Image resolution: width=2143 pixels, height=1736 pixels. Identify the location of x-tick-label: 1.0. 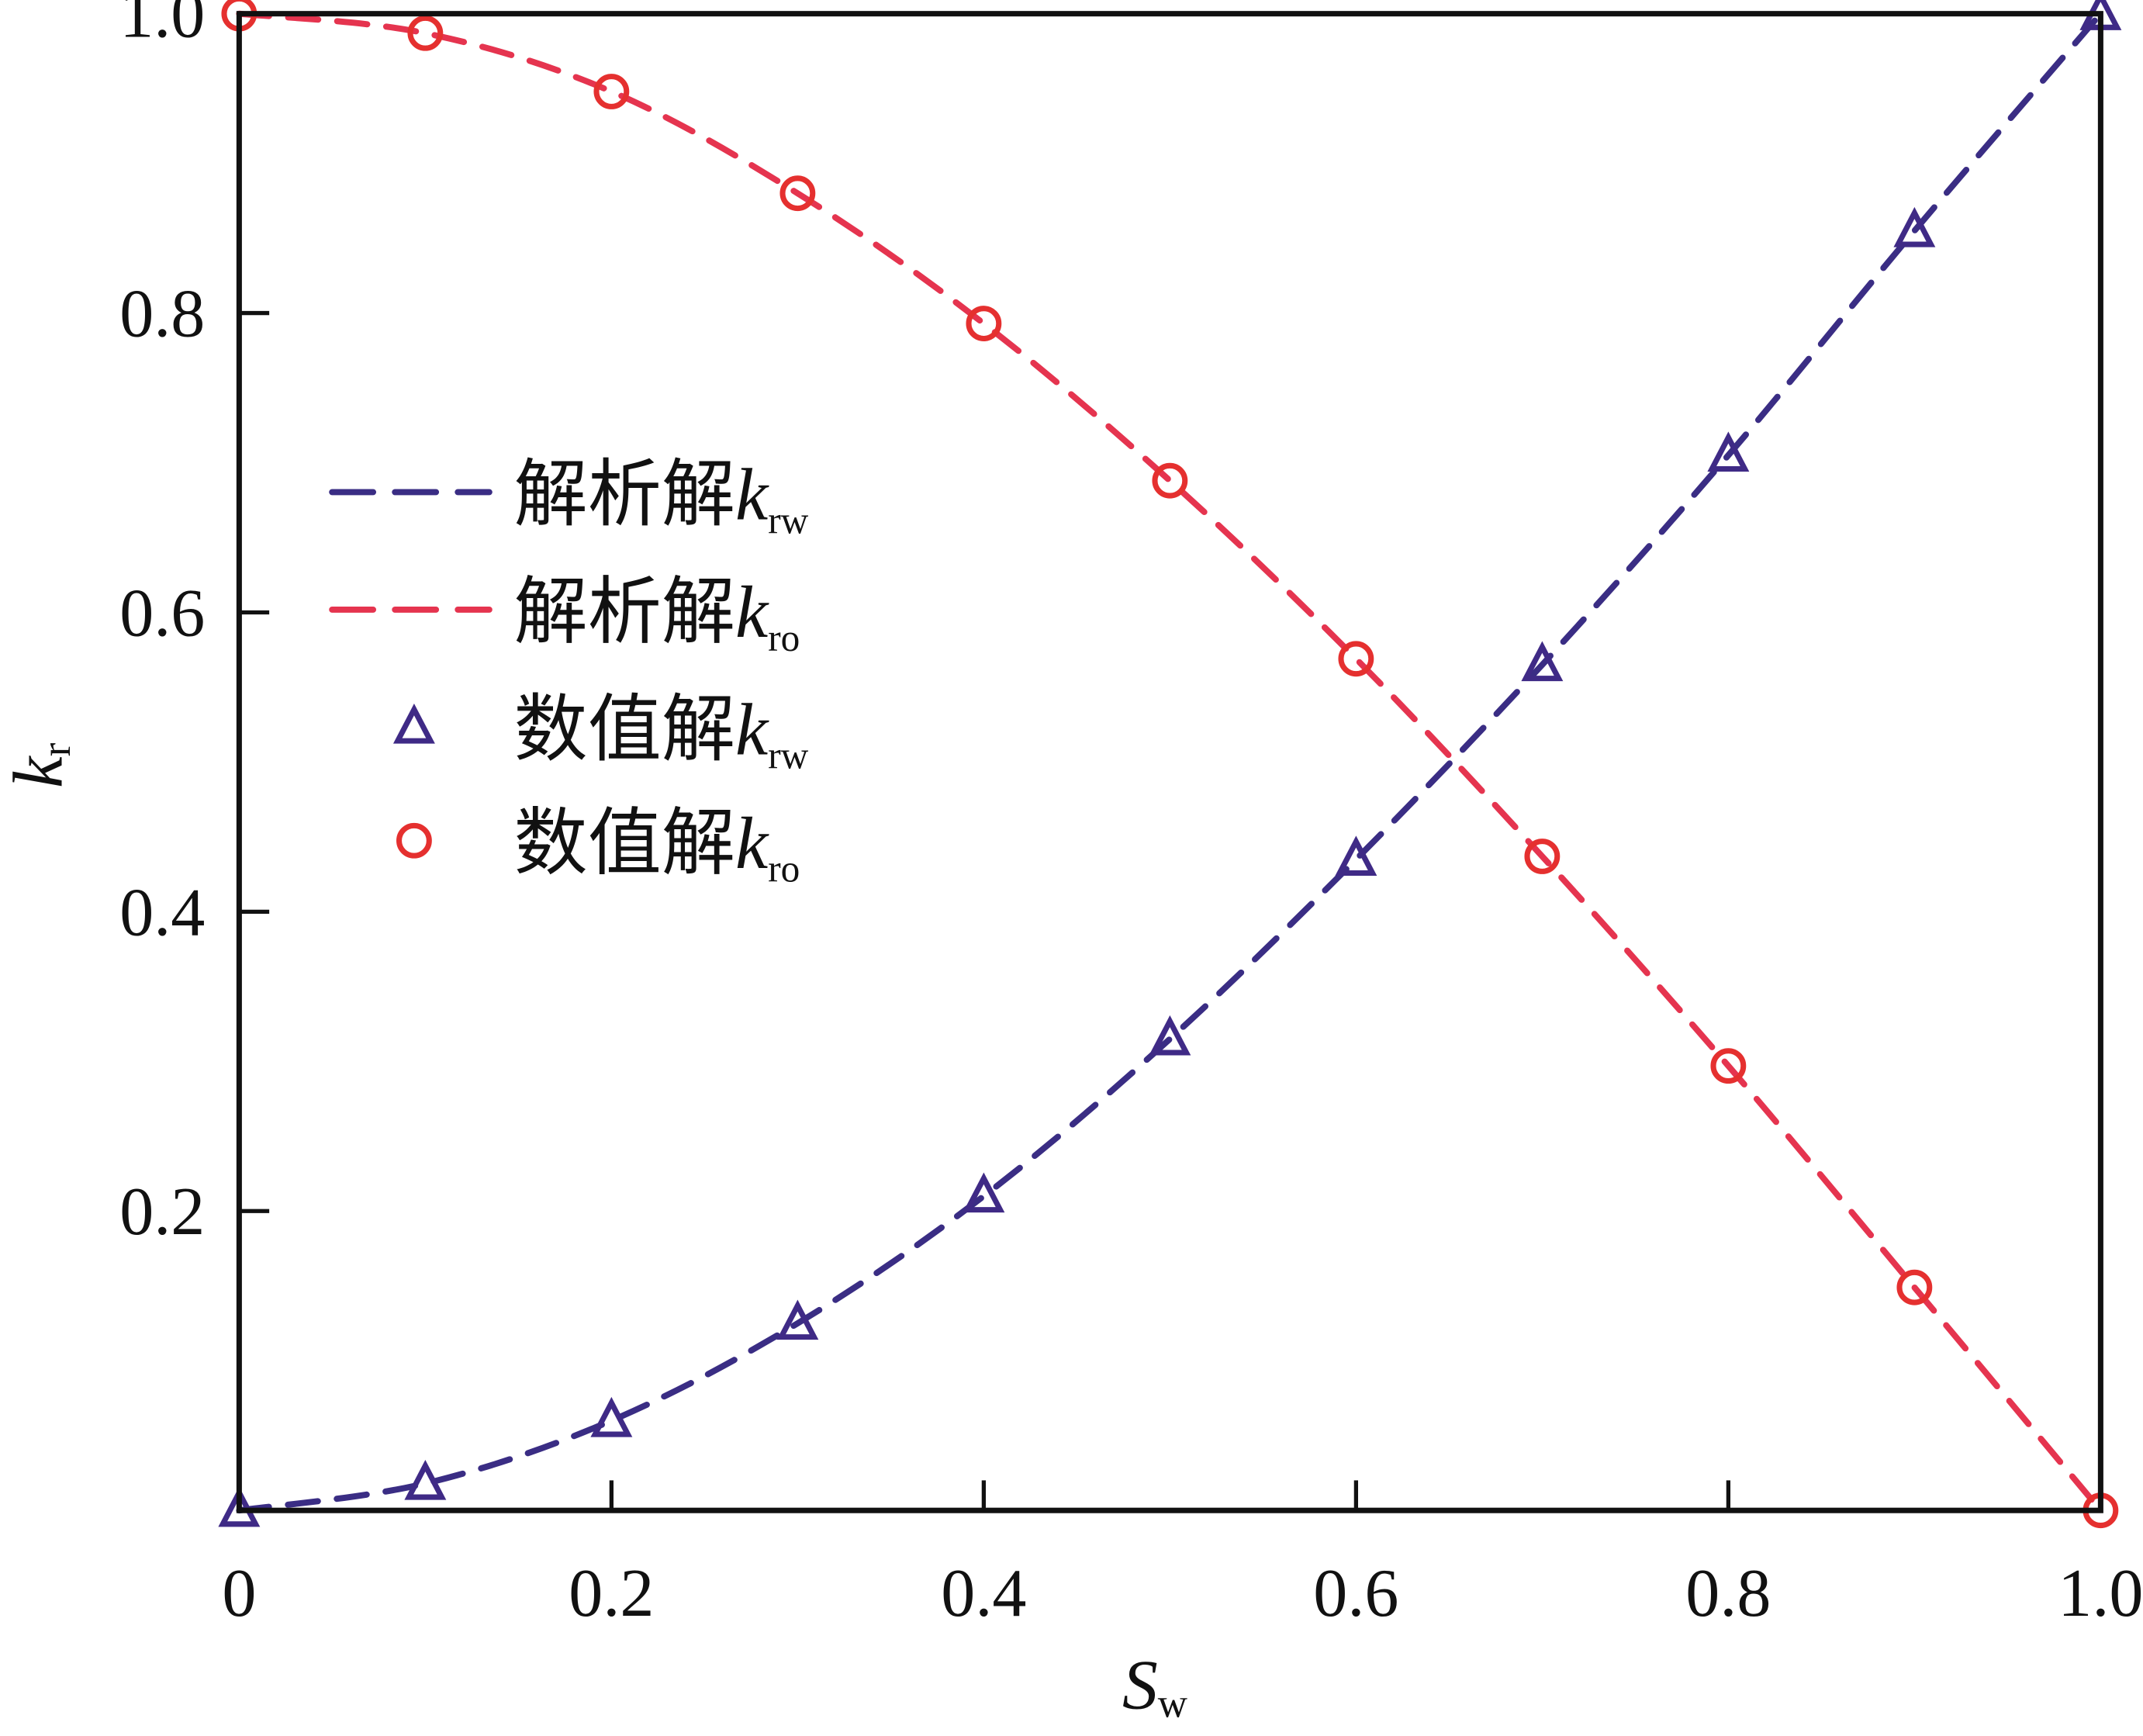
(2100, 1593).